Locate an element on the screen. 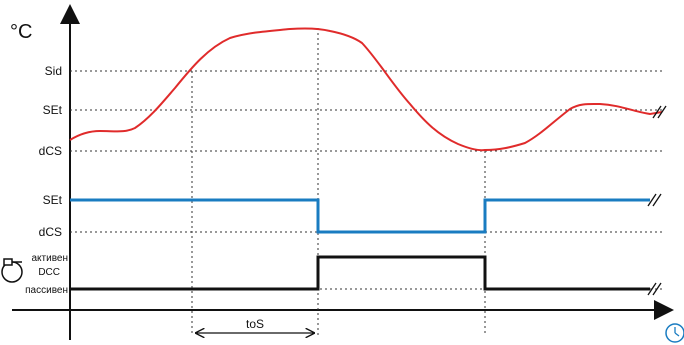 This screenshot has width=684, height=345. set-label: SEt is located at coordinates (53, 110).